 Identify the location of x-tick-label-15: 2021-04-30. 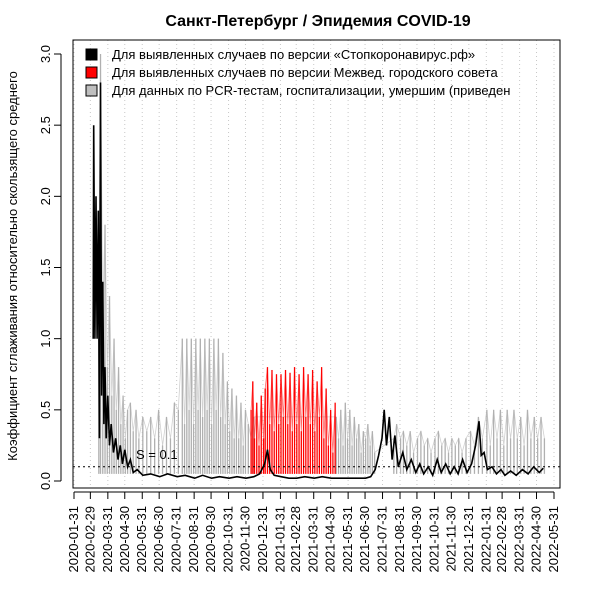
(330, 539).